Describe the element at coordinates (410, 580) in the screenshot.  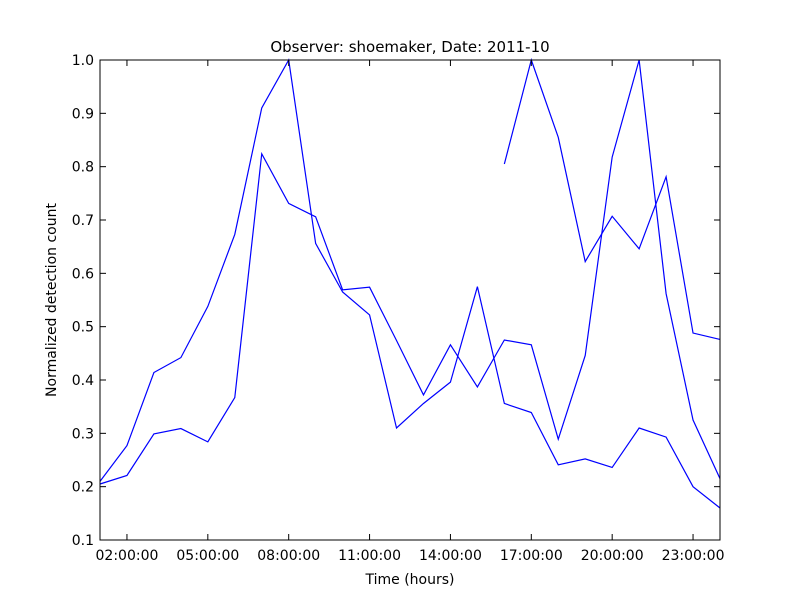
I see `x-axis-label: Time (hours)` at that location.